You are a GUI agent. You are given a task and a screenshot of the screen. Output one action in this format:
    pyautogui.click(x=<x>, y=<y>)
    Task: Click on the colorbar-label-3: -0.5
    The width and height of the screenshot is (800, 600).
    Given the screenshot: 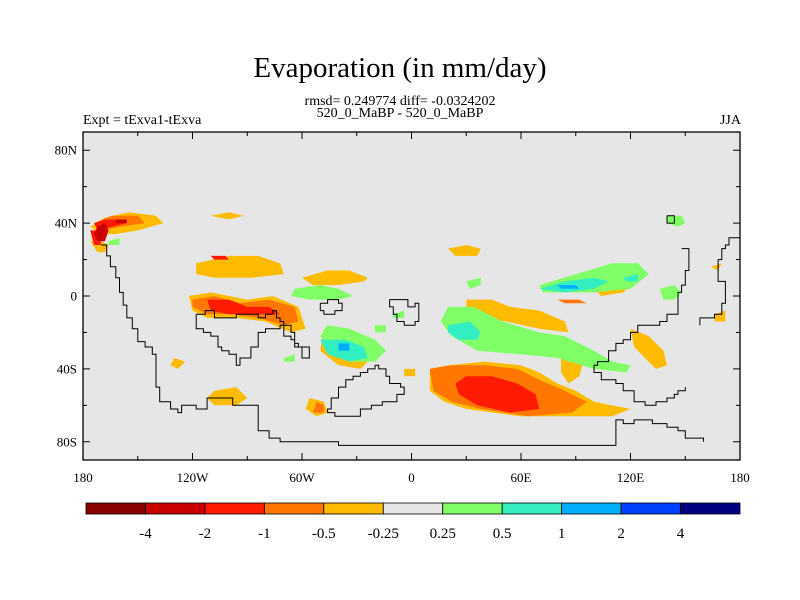 What is the action you would take?
    pyautogui.click(x=324, y=534)
    